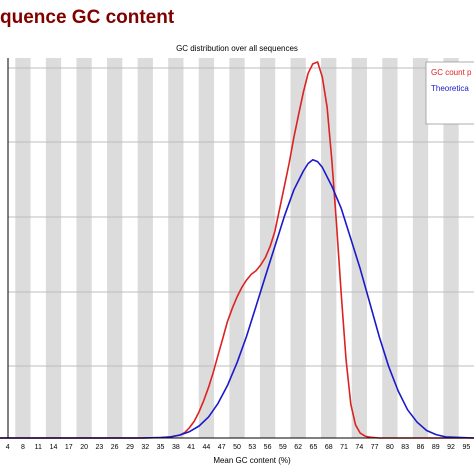 This screenshot has height=474, width=474. I want to click on x-tick-label: 59, so click(283, 447).